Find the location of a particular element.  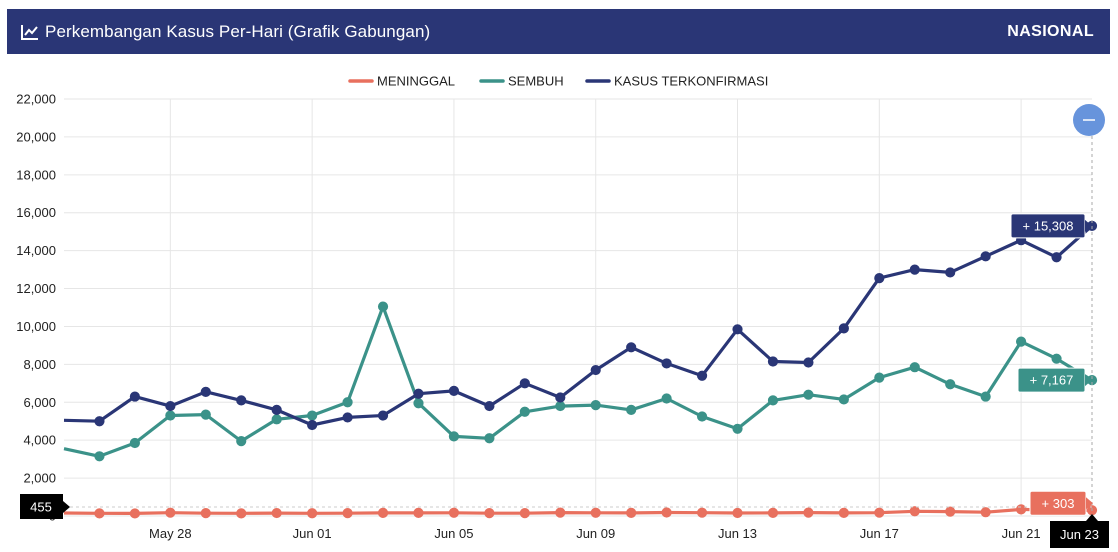

y-tick-label: 12,000 is located at coordinates (36, 288).